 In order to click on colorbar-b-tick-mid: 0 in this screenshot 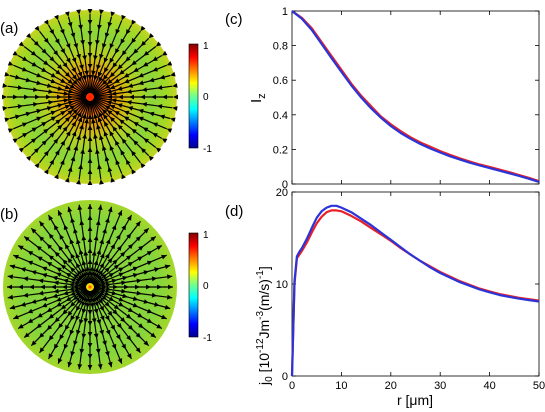, I will do `click(206, 286)`.